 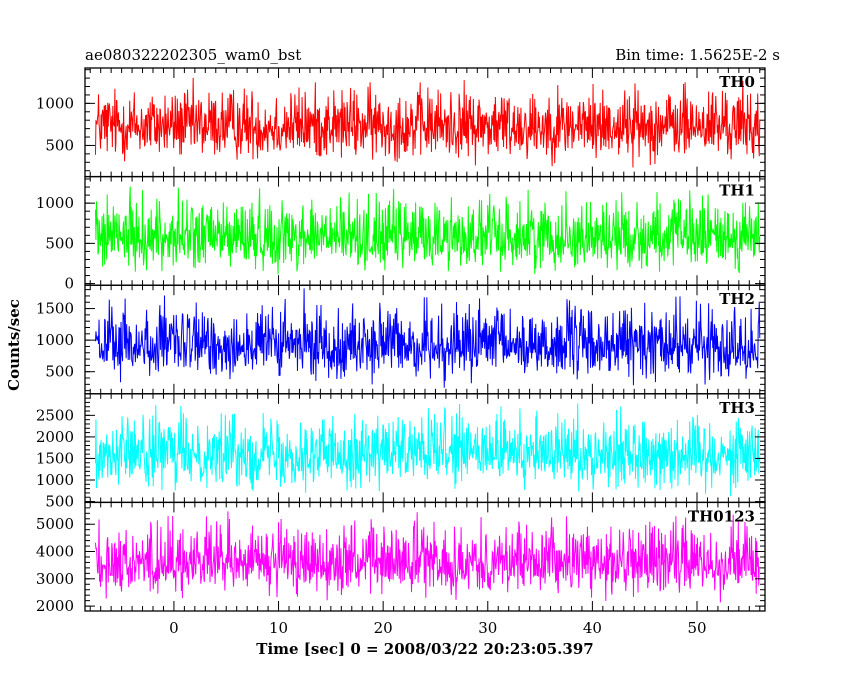 I want to click on series-line-th0, so click(x=427, y=122).